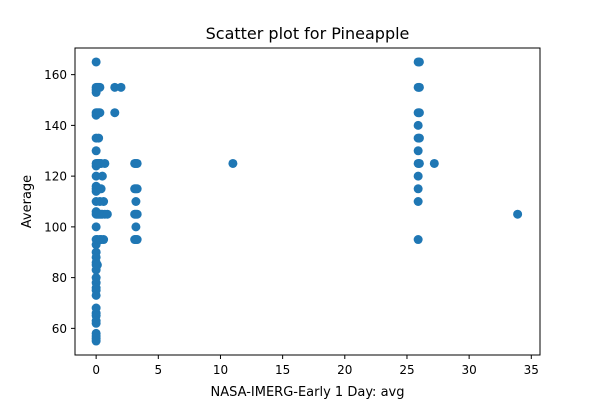  What do you see at coordinates (158, 370) in the screenshot?
I see `x-tick-label: 5` at bounding box center [158, 370].